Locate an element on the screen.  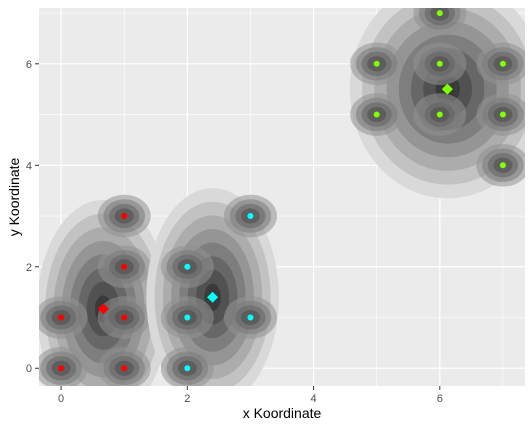
y-axis: 0 2 4 6 is located at coordinates (32, 217).